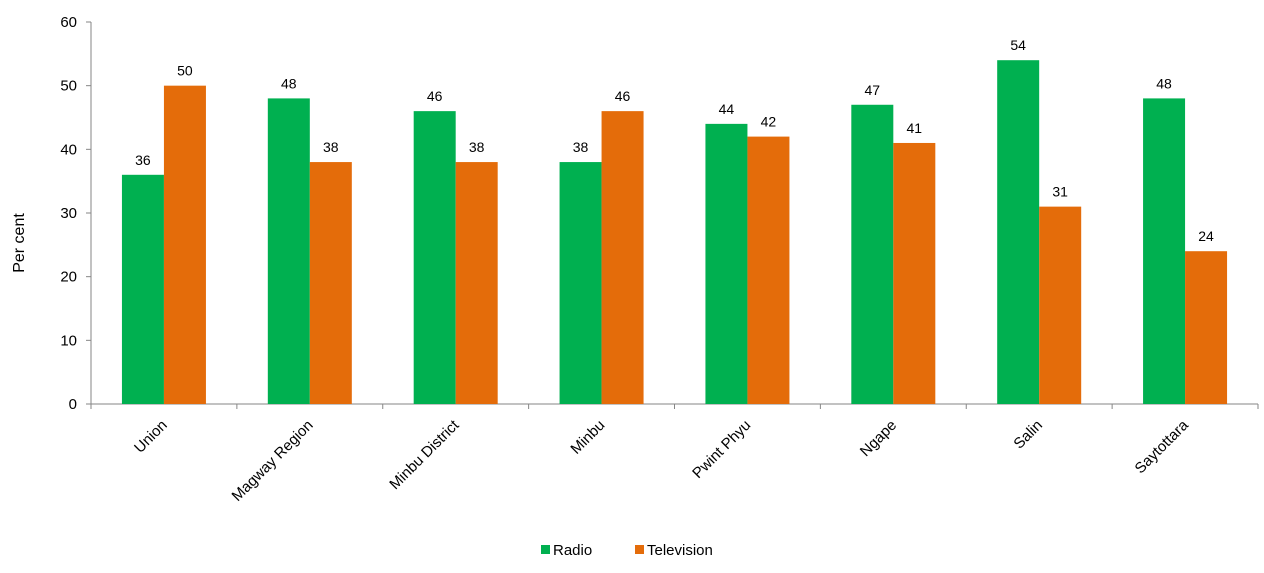  I want to click on y-axis-title: Per cent, so click(19, 243).